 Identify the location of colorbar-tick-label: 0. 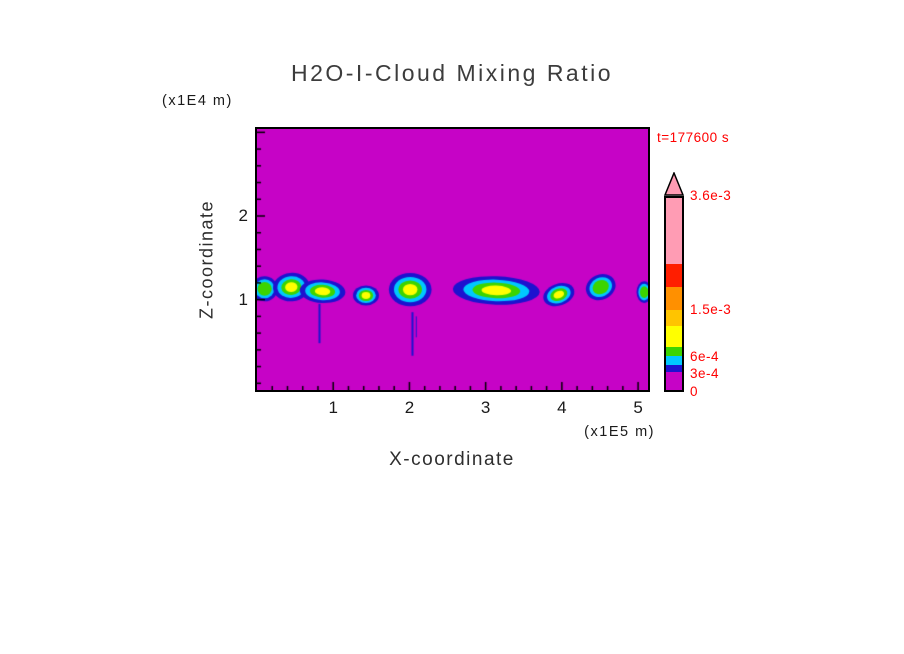
(694, 391).